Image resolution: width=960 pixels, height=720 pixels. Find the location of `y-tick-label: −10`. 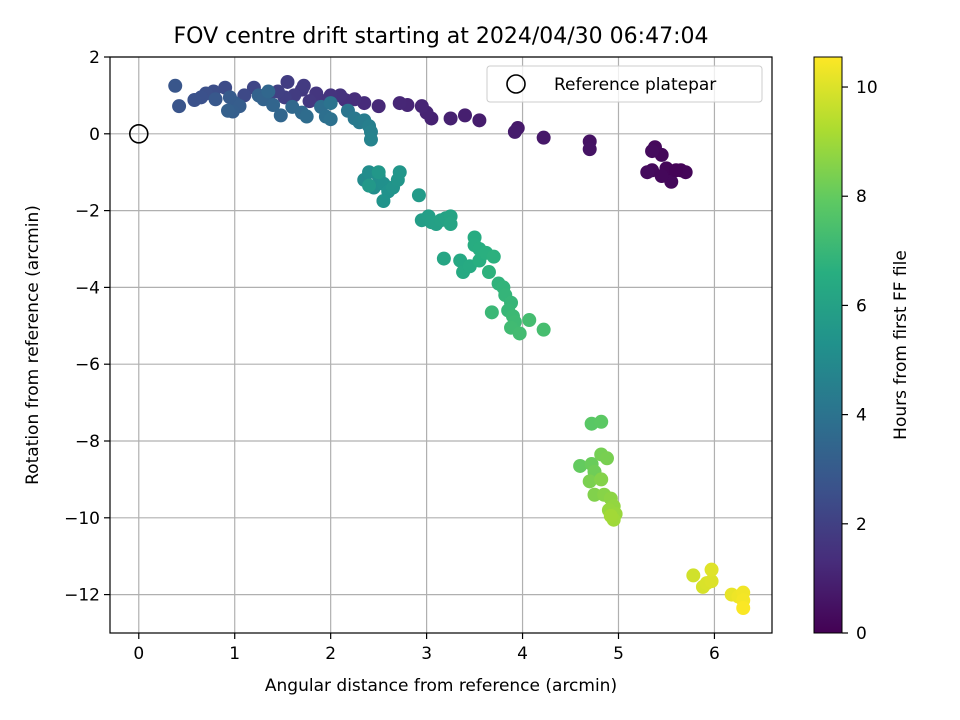

y-tick-label: −10 is located at coordinates (82, 519).